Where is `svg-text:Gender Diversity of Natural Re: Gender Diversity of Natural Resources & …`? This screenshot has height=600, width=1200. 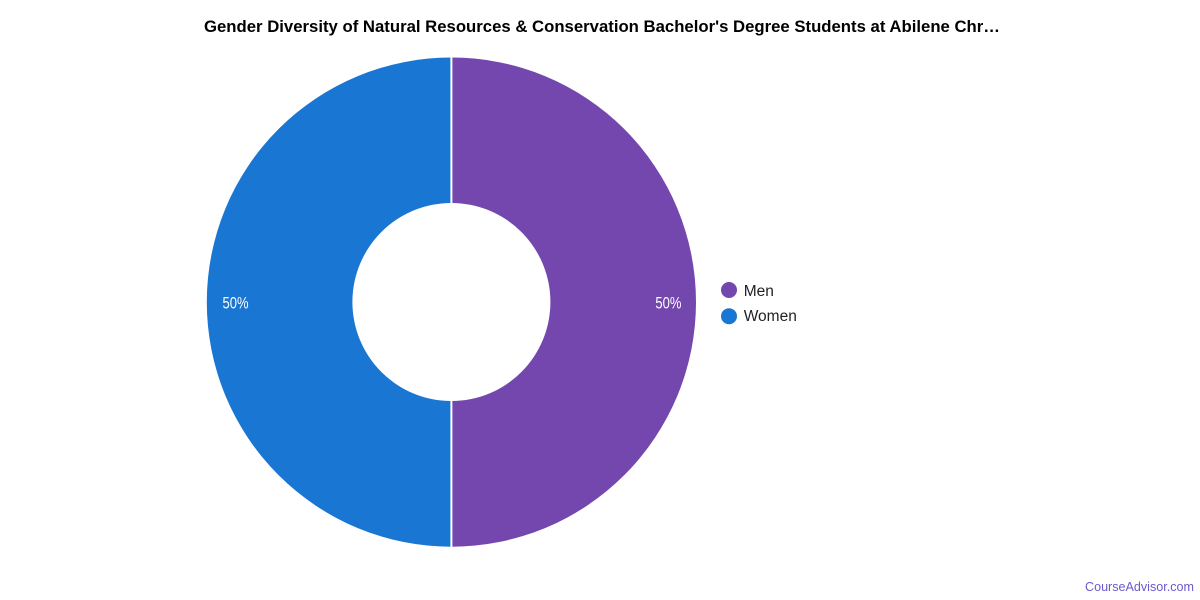
svg-text:Gender Diversity of Natural Re: Gender Diversity of Natural Resources & … is located at coordinates (602, 26).